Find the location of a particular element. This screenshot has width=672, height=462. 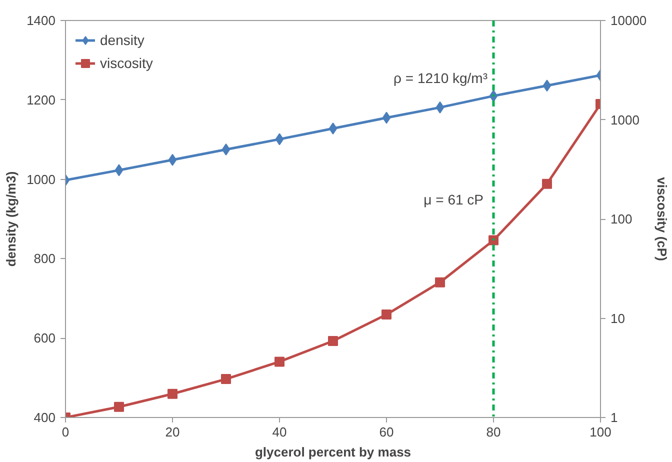

y-tick-label: 800 is located at coordinates (45, 258).